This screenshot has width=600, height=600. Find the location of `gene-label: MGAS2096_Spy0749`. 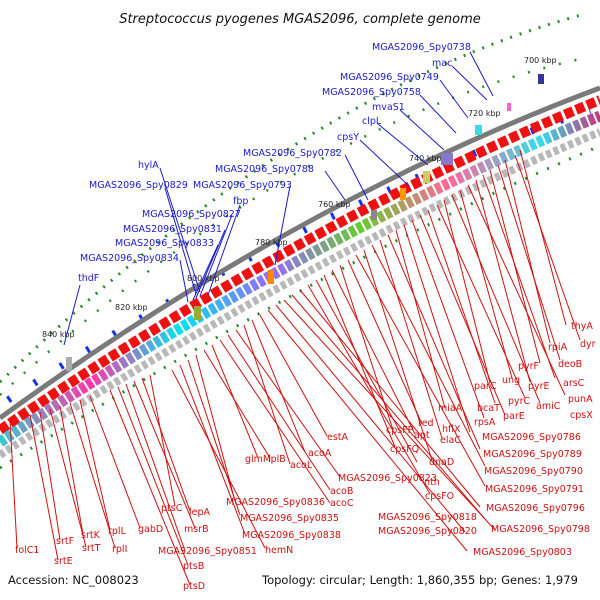

gene-label: MGAS2096_Spy0749 is located at coordinates (389, 77).